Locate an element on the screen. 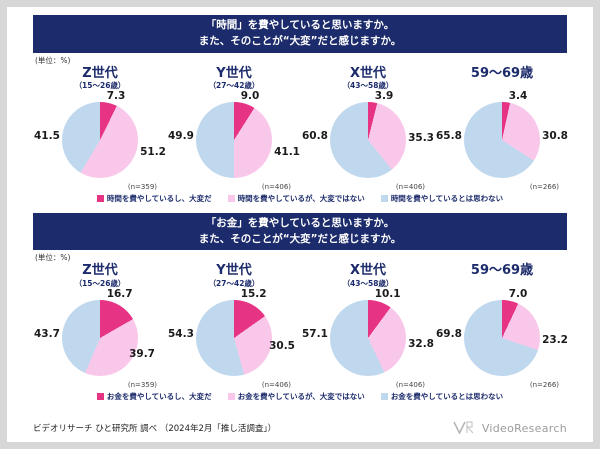  value-label-spend-hard: 9.0 is located at coordinates (250, 95).